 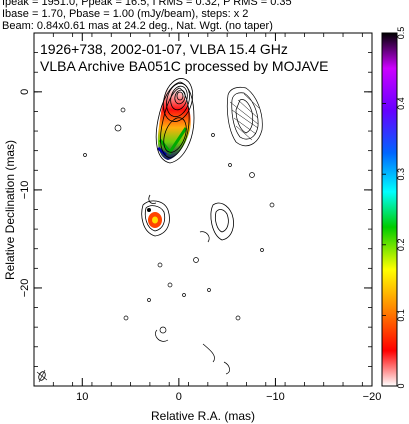 I want to click on x-tick-label: 10, so click(x=82, y=397).